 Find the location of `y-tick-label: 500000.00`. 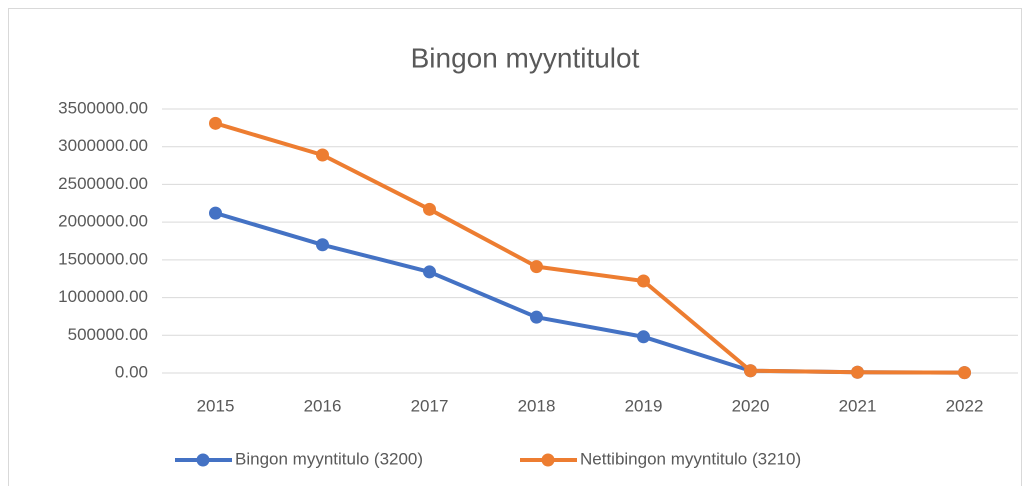

y-tick-label: 500000.00 is located at coordinates (108, 334).